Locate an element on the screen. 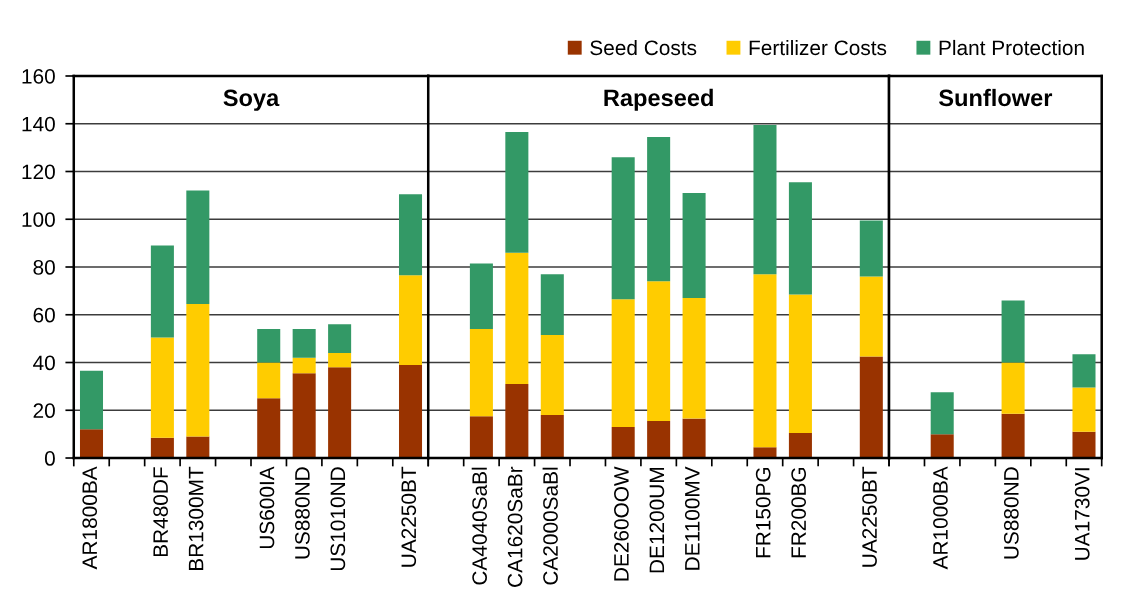 The image size is (1128, 606). x-tick-label: BR1300MT is located at coordinates (196, 518).